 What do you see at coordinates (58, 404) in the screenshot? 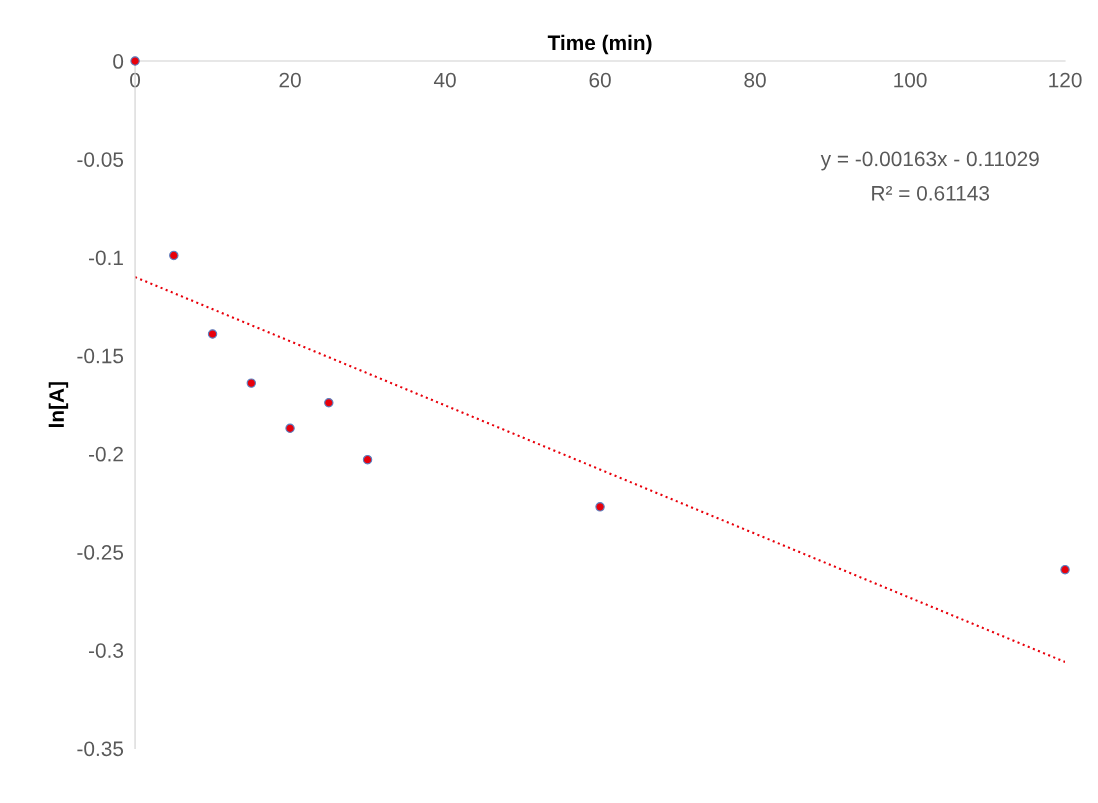
I see `y-axis-title: ln[A]` at bounding box center [58, 404].